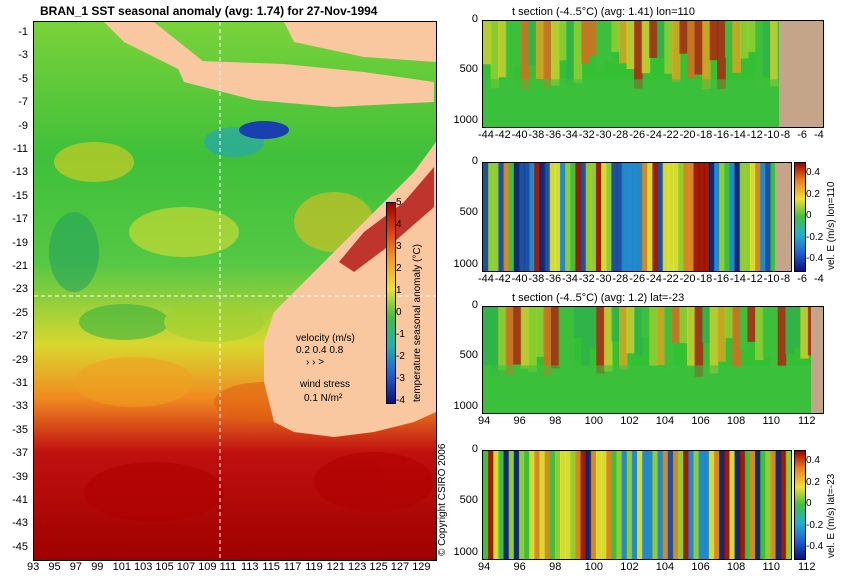 The image size is (850, 580). What do you see at coordinates (399, 268) in the screenshot?
I see `colorbar-tick: 2` at bounding box center [399, 268].